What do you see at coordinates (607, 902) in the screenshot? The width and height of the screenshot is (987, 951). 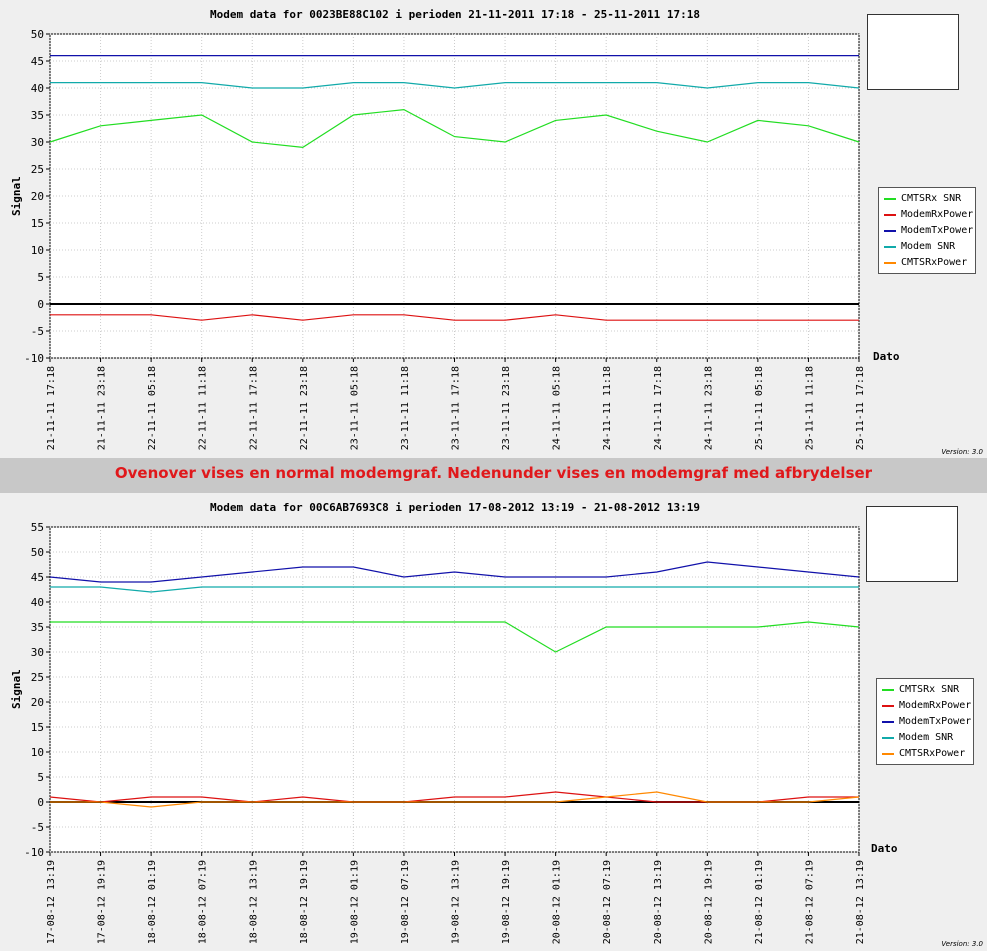 I see `x-tick-label: 20-08-12 07:19` at bounding box center [607, 902].